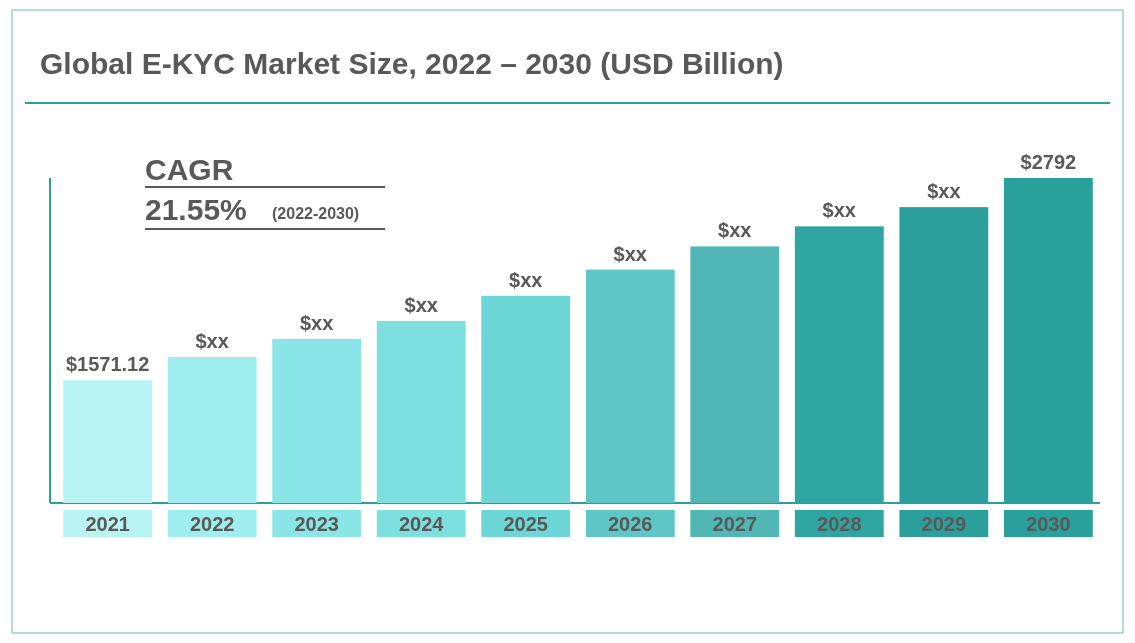 The image size is (1135, 643). What do you see at coordinates (316, 524) in the screenshot?
I see `x-tick-label: 2023` at bounding box center [316, 524].